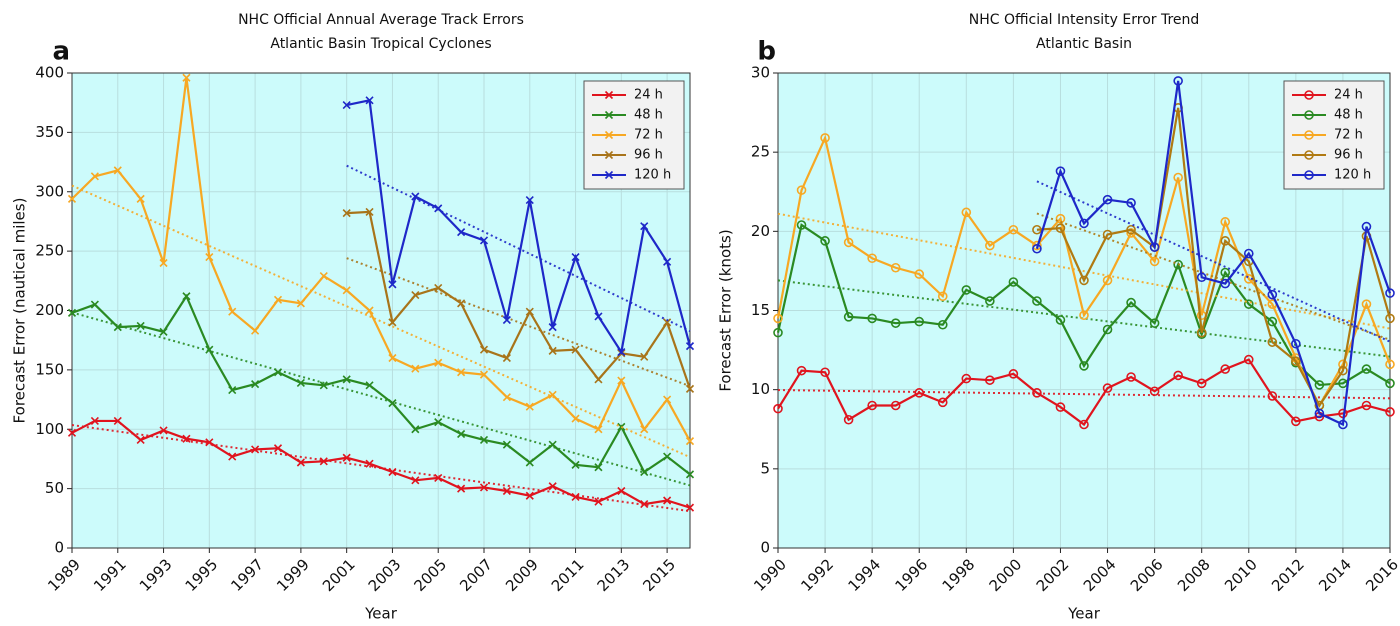  I want to click on x-tick-label: 2010, so click(1241, 575).